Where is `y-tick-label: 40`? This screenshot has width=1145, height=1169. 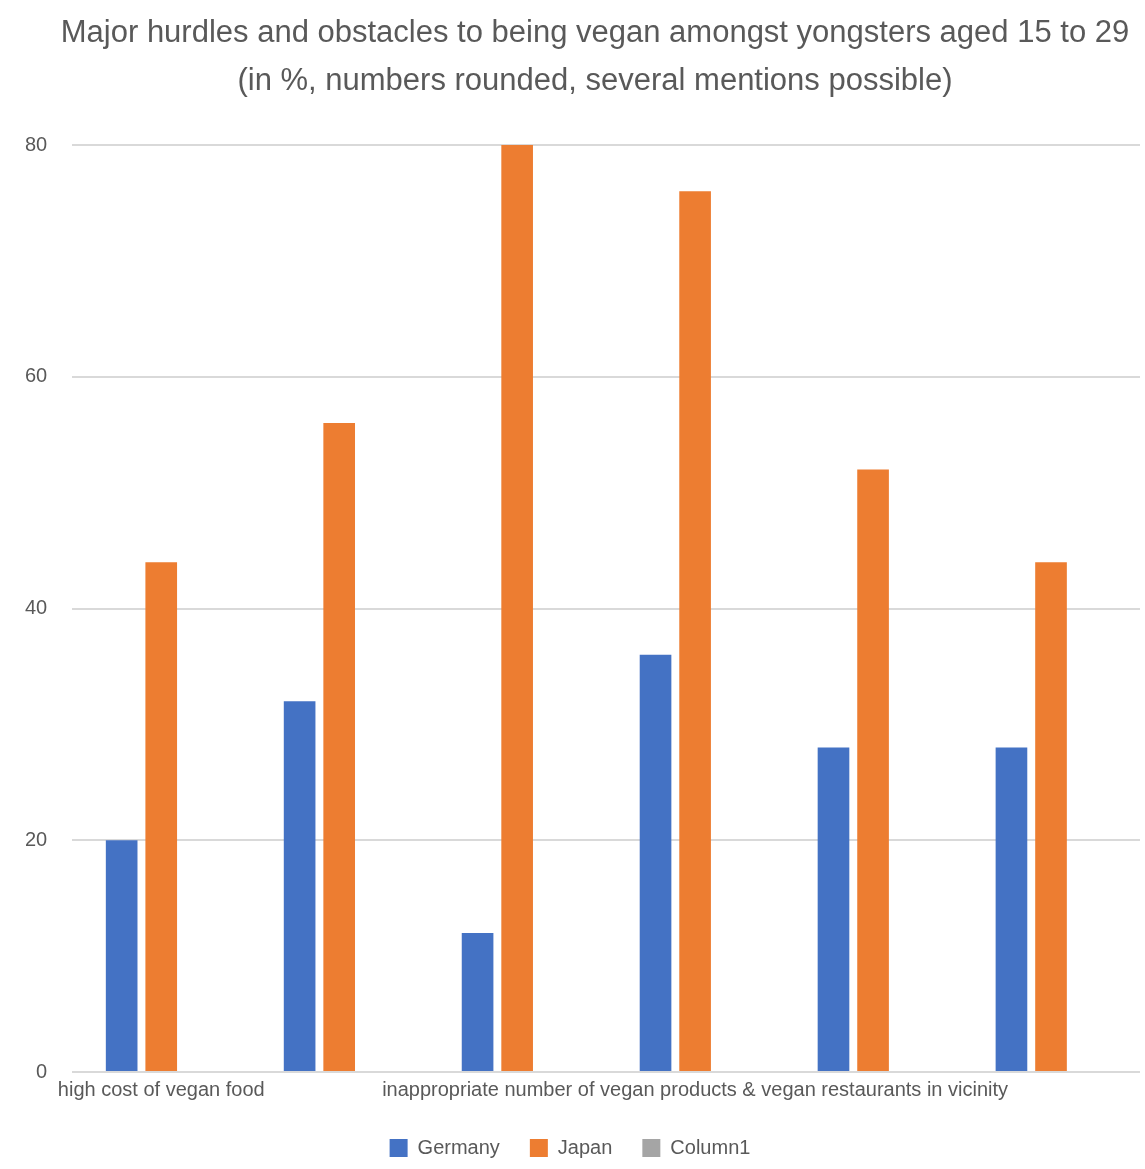 y-tick-label: 40 is located at coordinates (36, 607).